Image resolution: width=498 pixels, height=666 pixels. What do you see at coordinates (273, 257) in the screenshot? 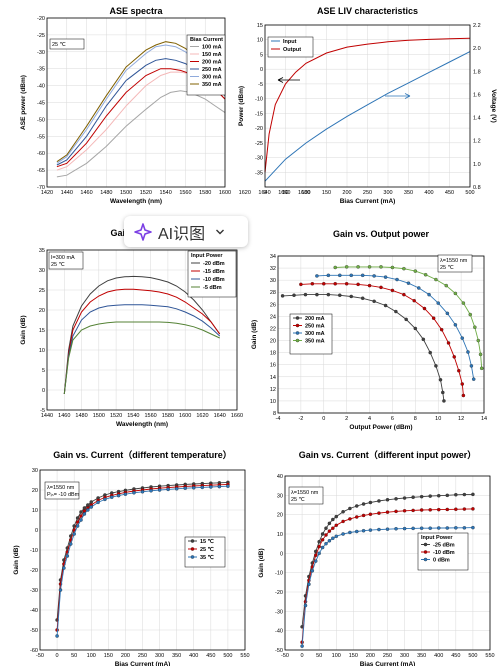
I see `y-tick-label: 34` at bounding box center [273, 257].